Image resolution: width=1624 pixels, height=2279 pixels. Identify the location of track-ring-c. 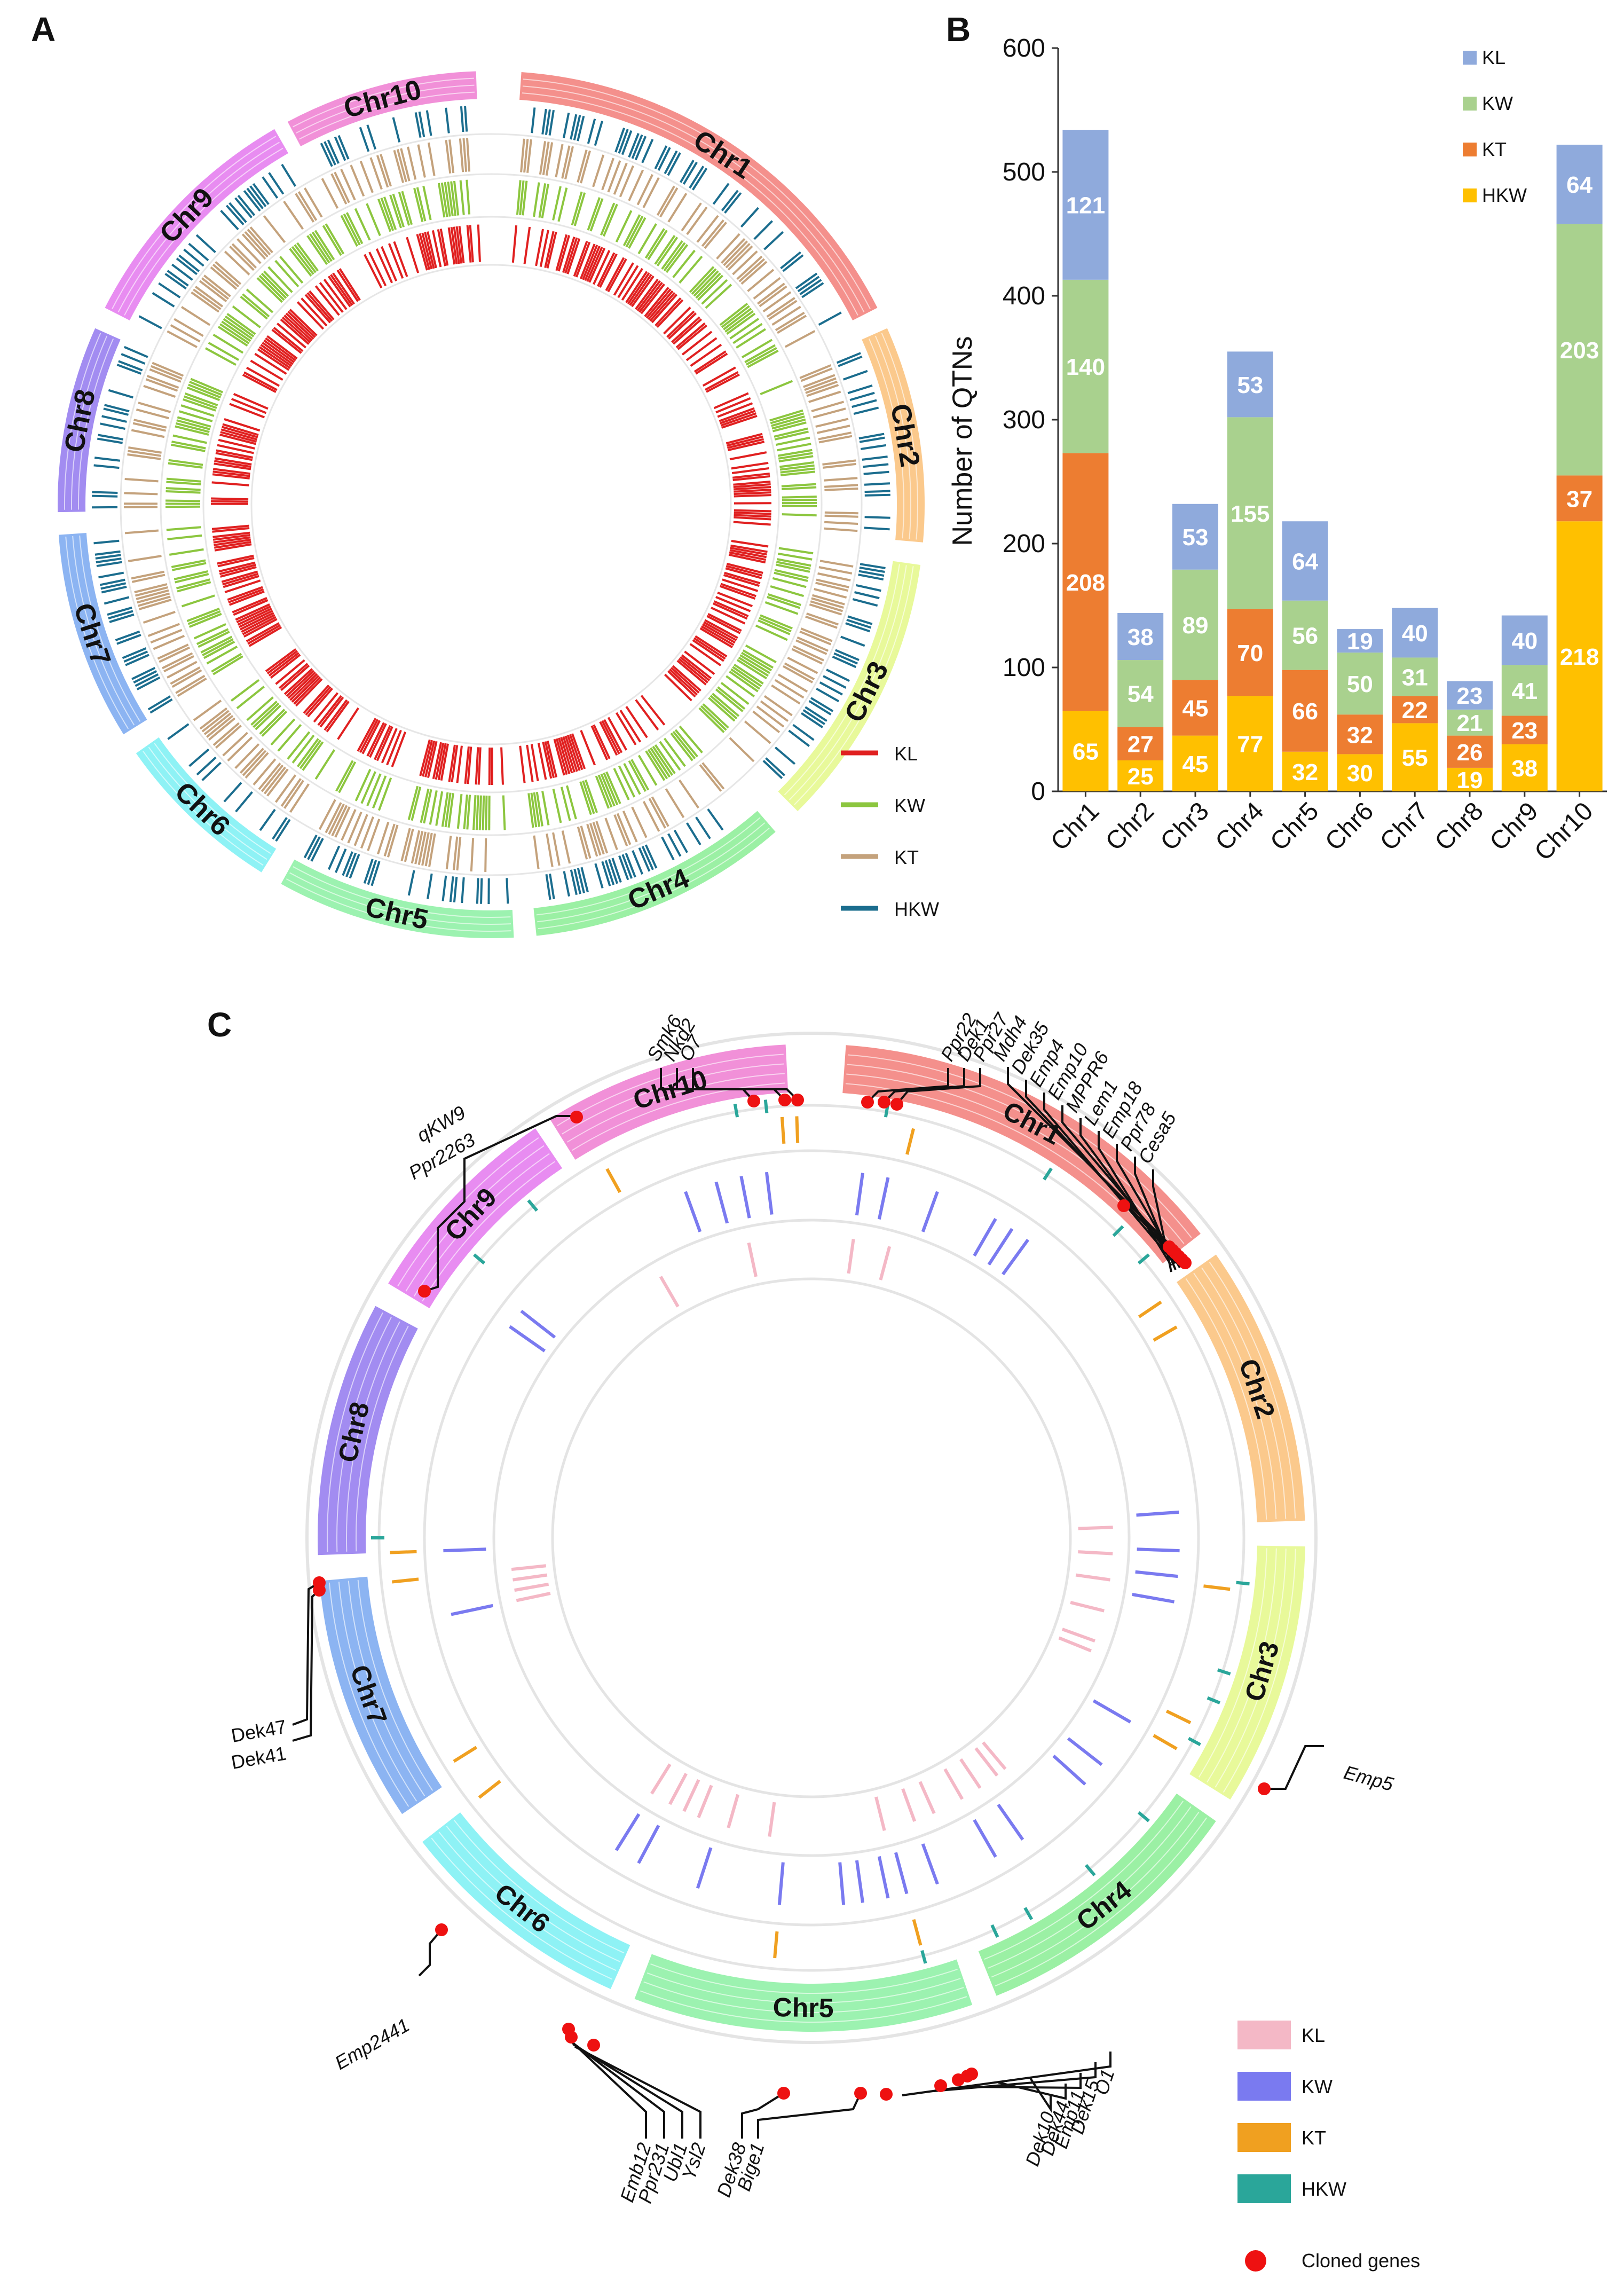
(811, 1538).